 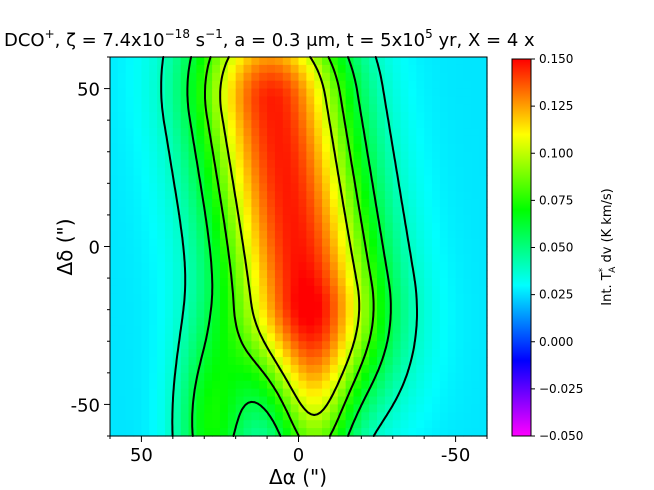 I want to click on x-tick-label: 0, so click(x=298, y=455).